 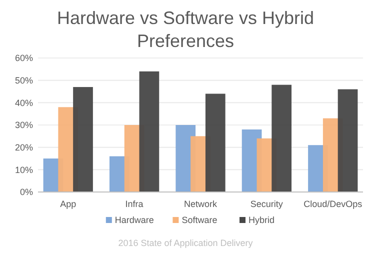 What do you see at coordinates (23, 103) in the screenshot?
I see `y-tick-label: 40%` at bounding box center [23, 103].